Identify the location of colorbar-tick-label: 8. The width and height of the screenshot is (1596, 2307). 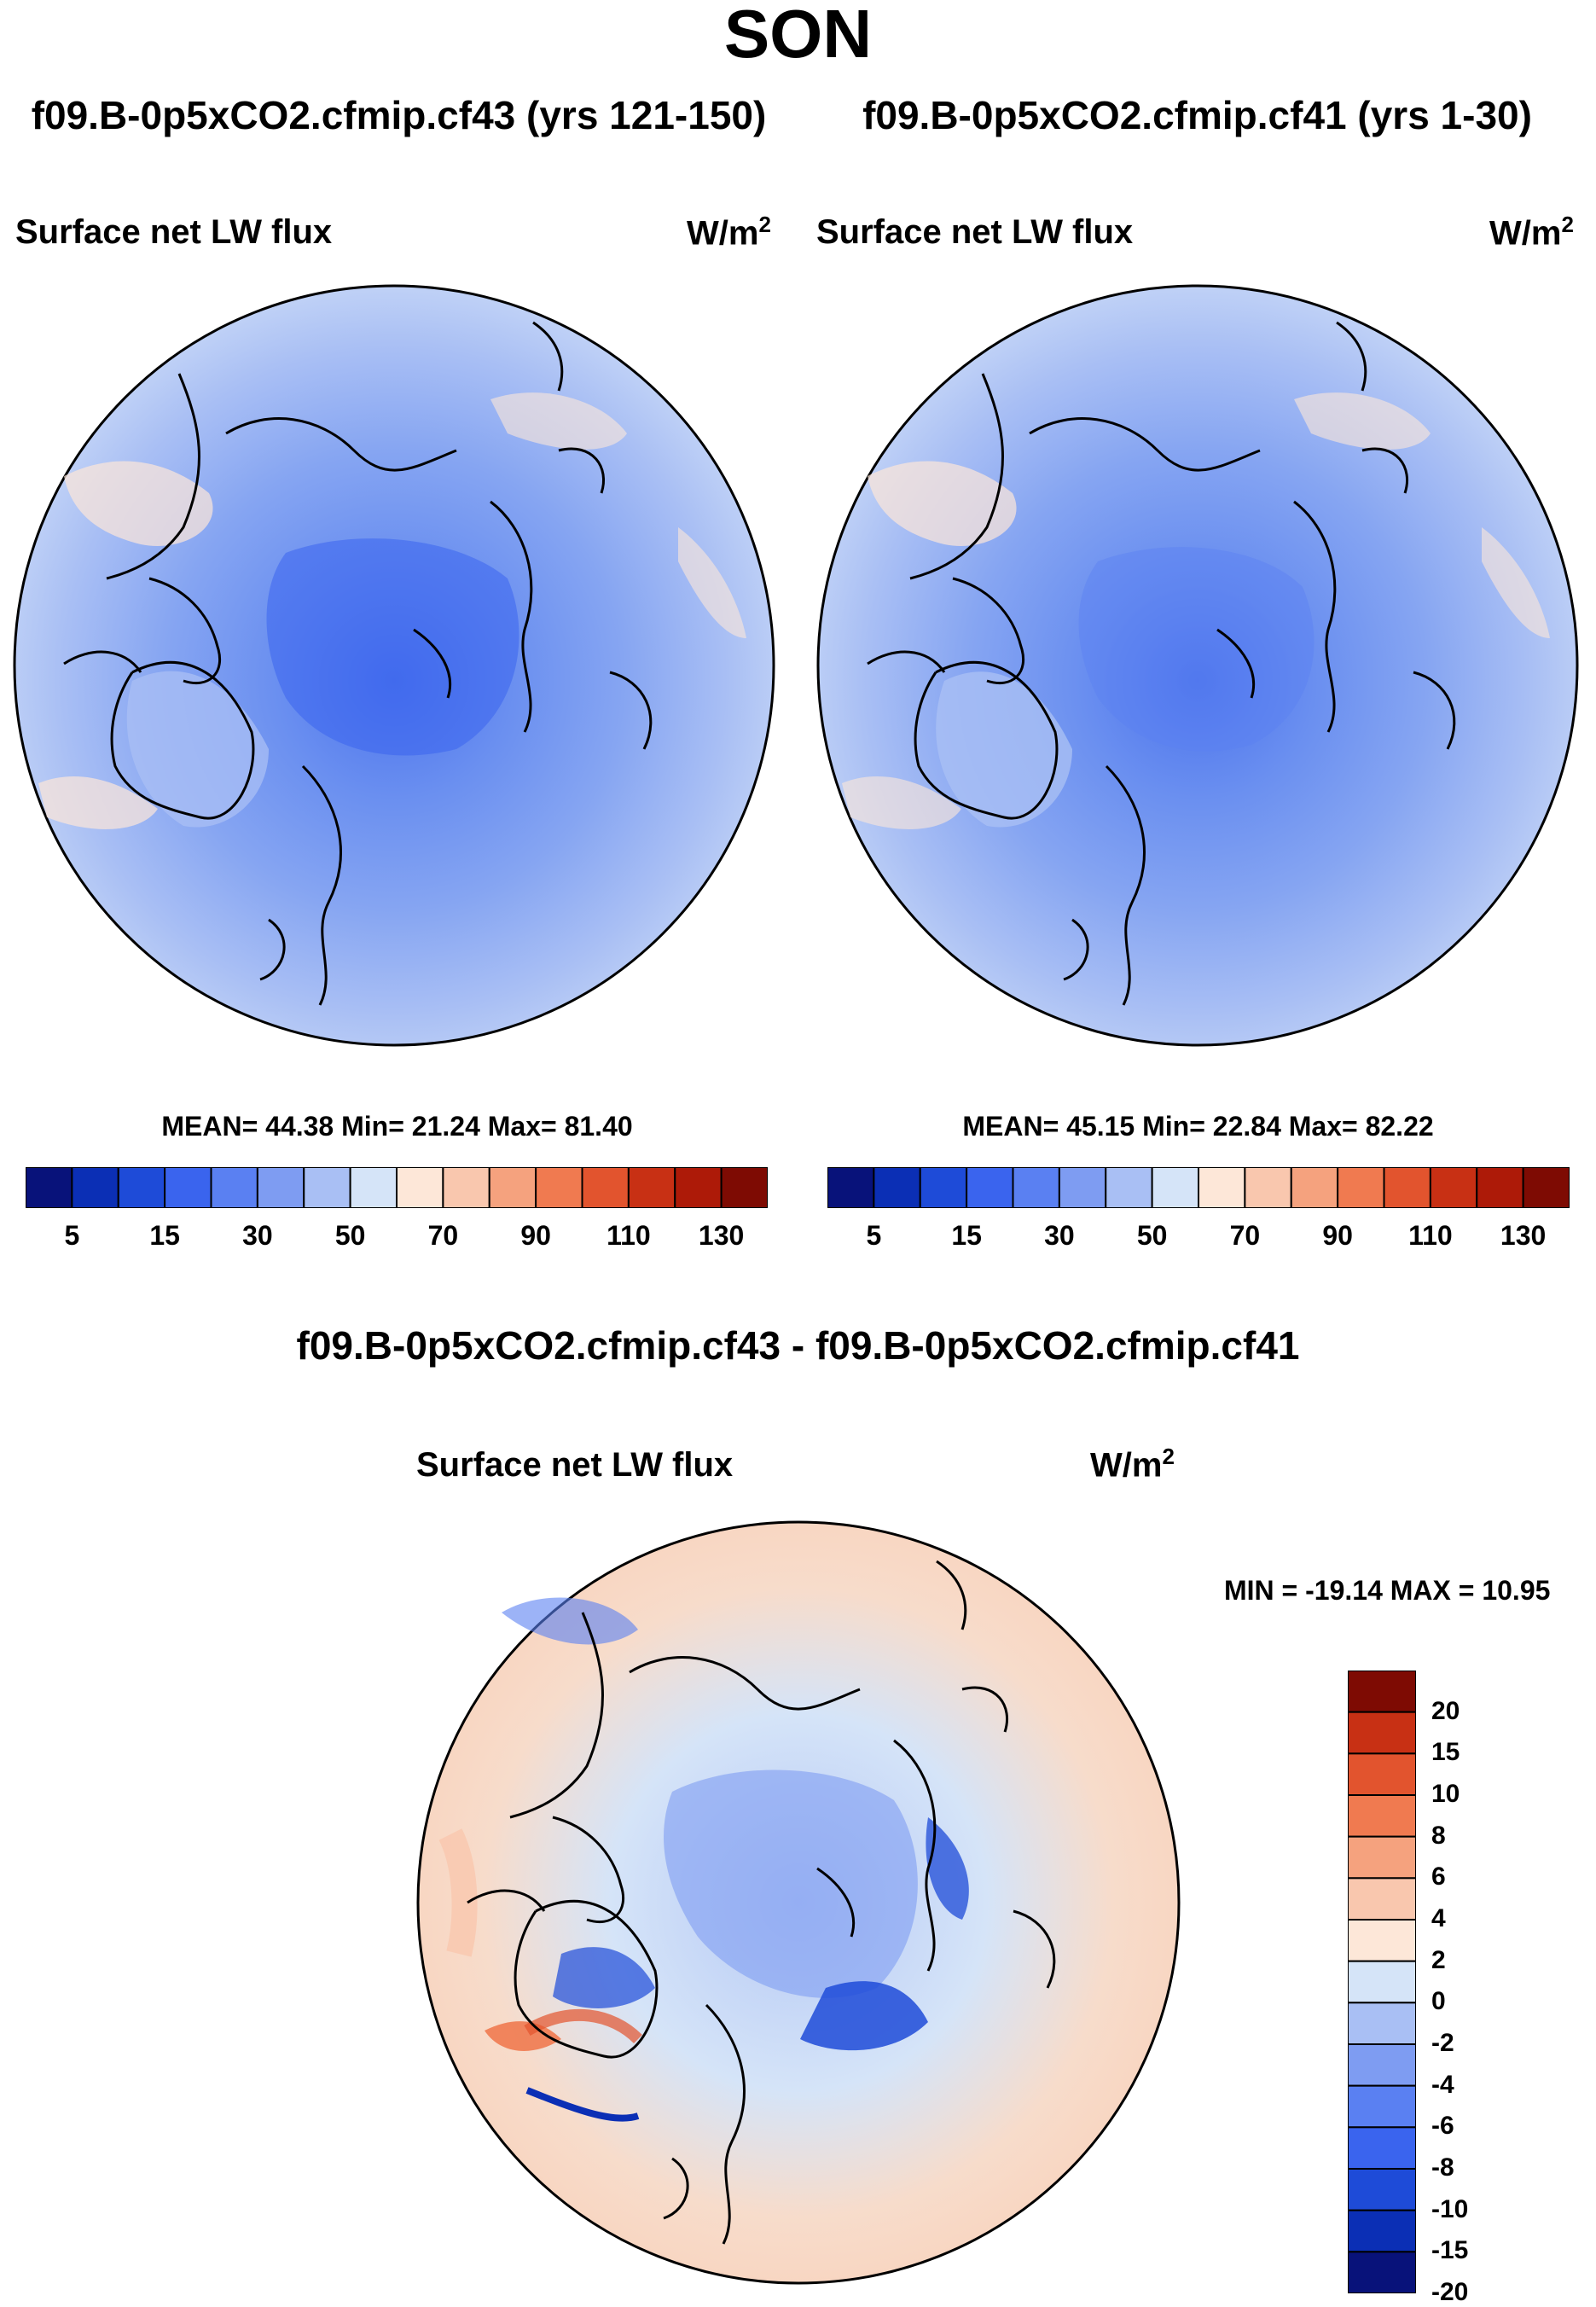
(1438, 1835).